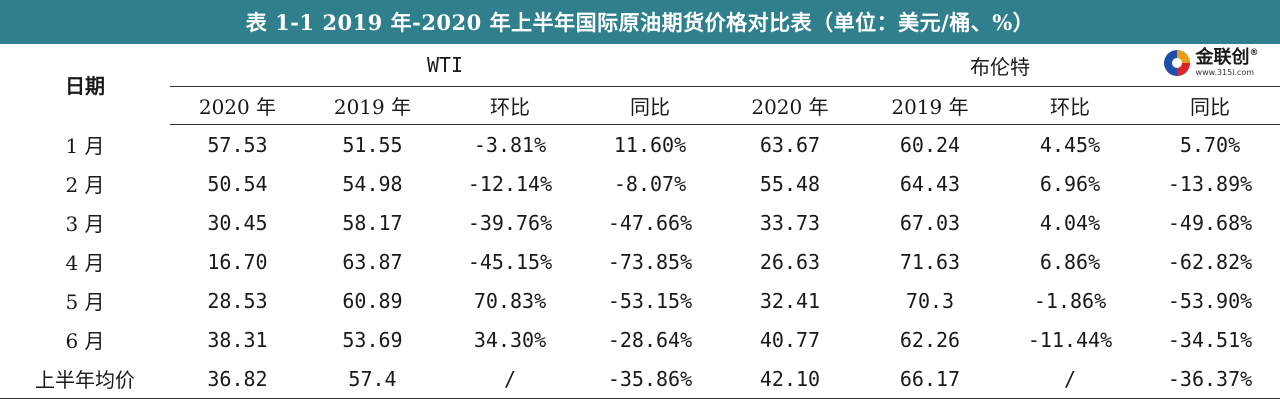 Image resolution: width=1280 pixels, height=402 pixels. Describe the element at coordinates (930, 183) in the screenshot. I see `table-cell: 64.43` at that location.